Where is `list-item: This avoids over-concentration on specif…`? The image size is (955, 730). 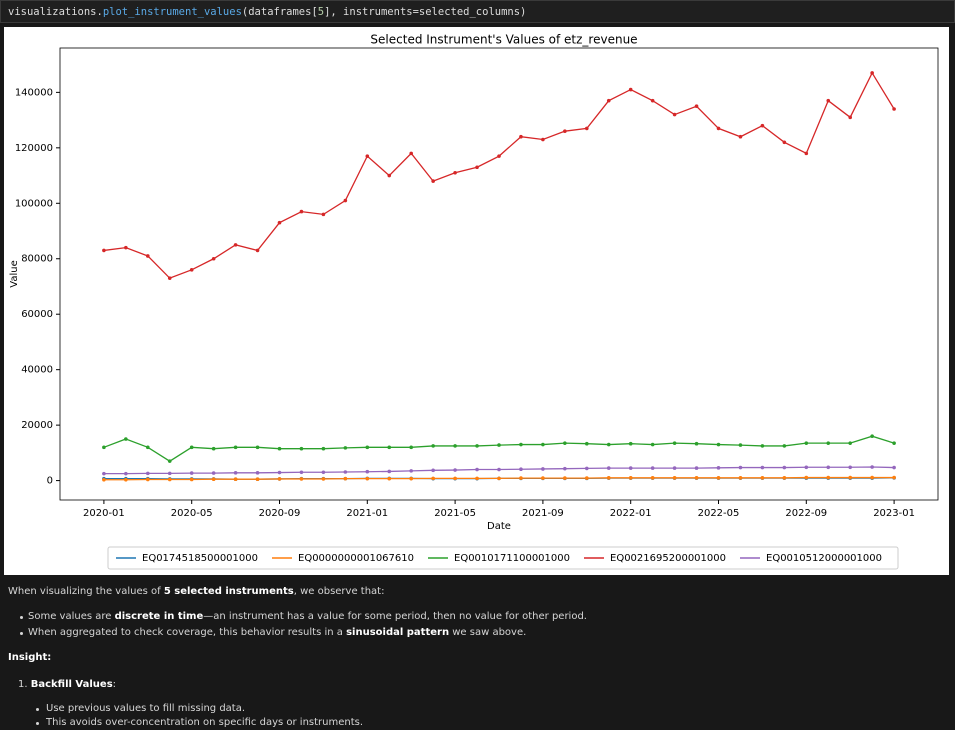
list-item: This avoids over-concentration on specif… is located at coordinates (204, 722).